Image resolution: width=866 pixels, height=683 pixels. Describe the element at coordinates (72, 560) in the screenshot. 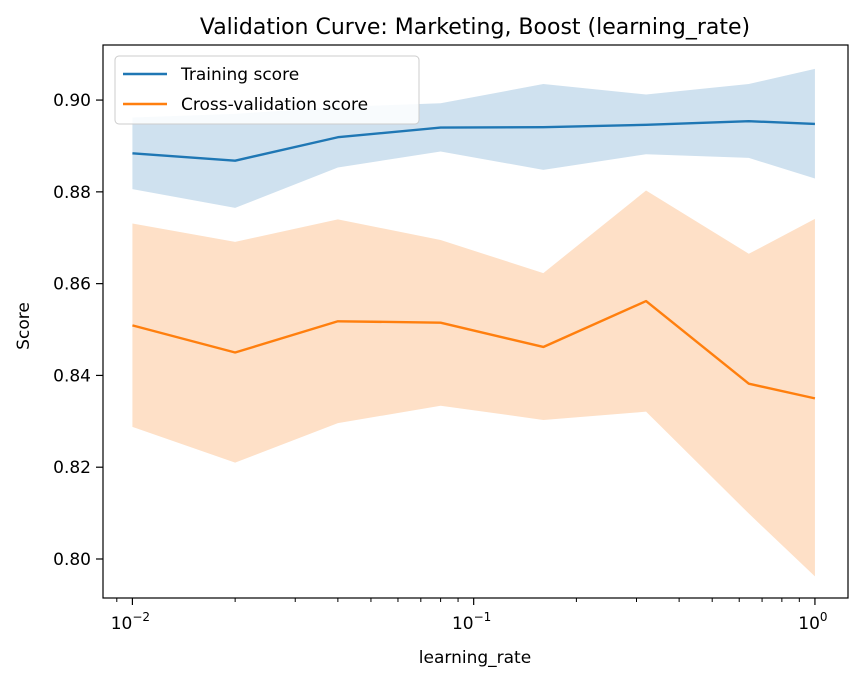

I see `y-tick-label-0: 0.80` at that location.